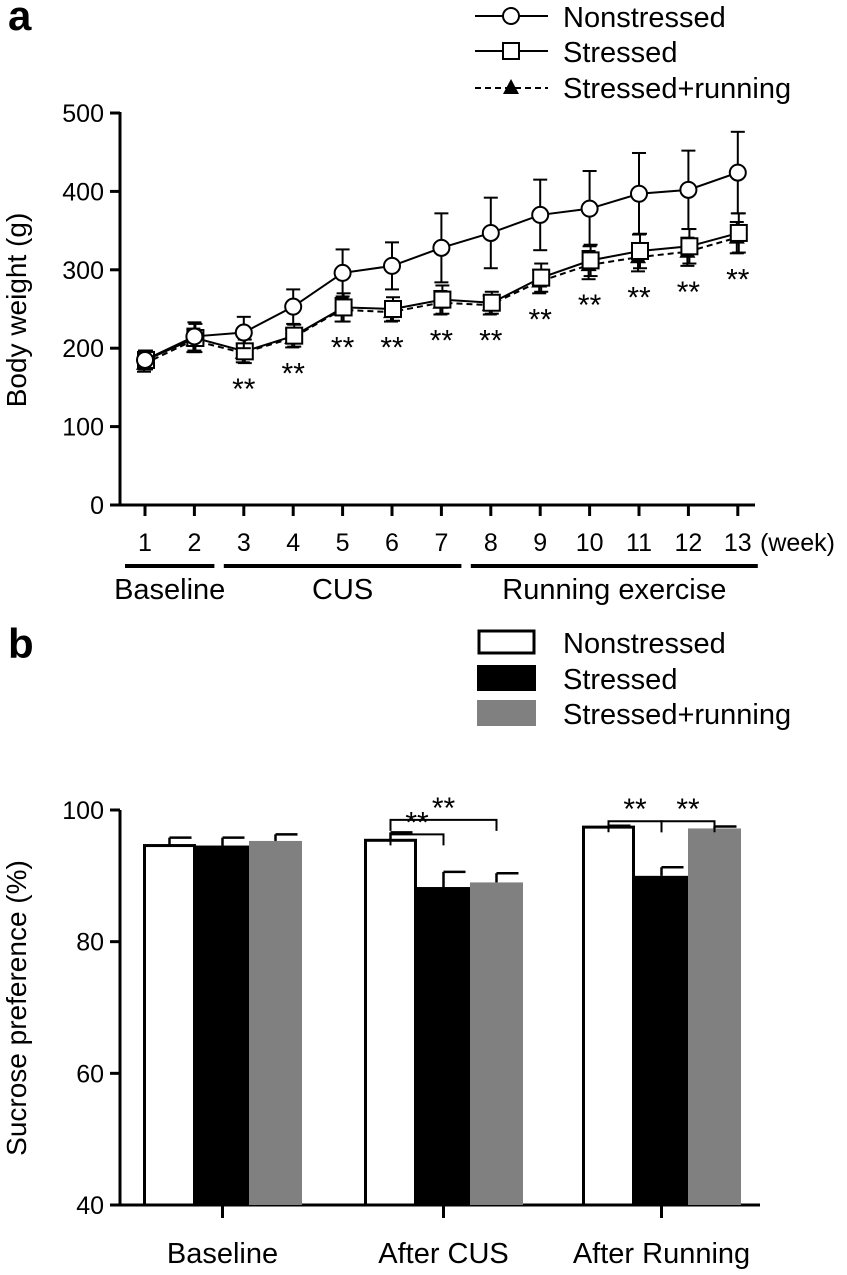  I want to click on panel-b-y-label: Sucrose preference (%), so click(16, 1008).